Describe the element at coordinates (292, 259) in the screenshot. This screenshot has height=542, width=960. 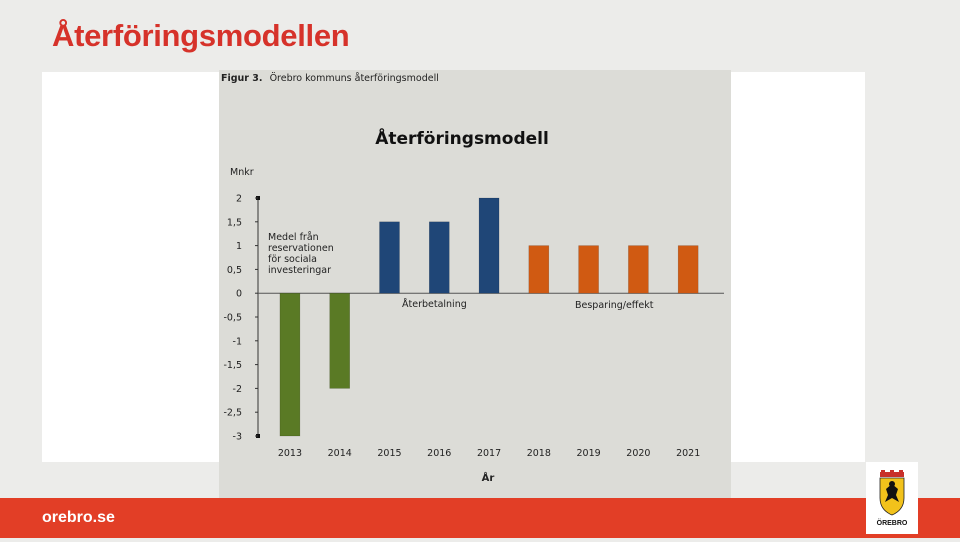
I see `annotation-line: för sociala` at that location.